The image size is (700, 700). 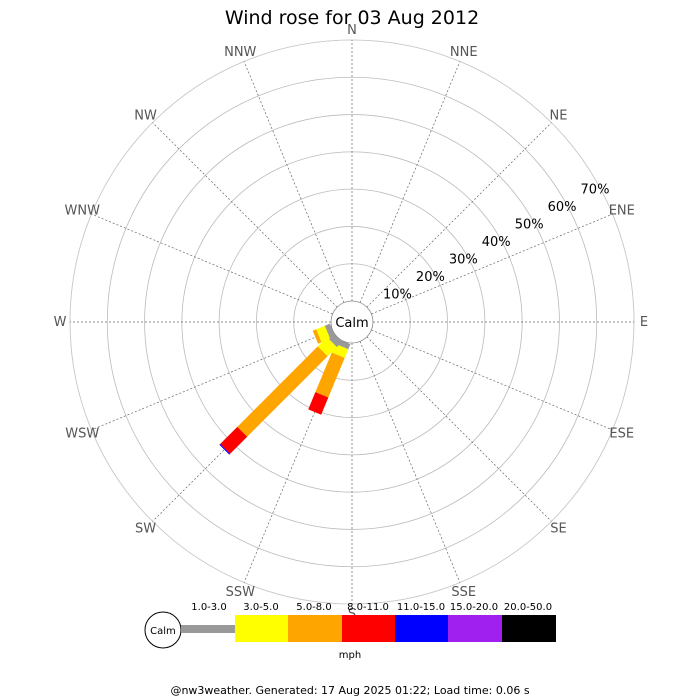 What do you see at coordinates (145, 116) in the screenshot?
I see `direction-label-nw: NW` at bounding box center [145, 116].